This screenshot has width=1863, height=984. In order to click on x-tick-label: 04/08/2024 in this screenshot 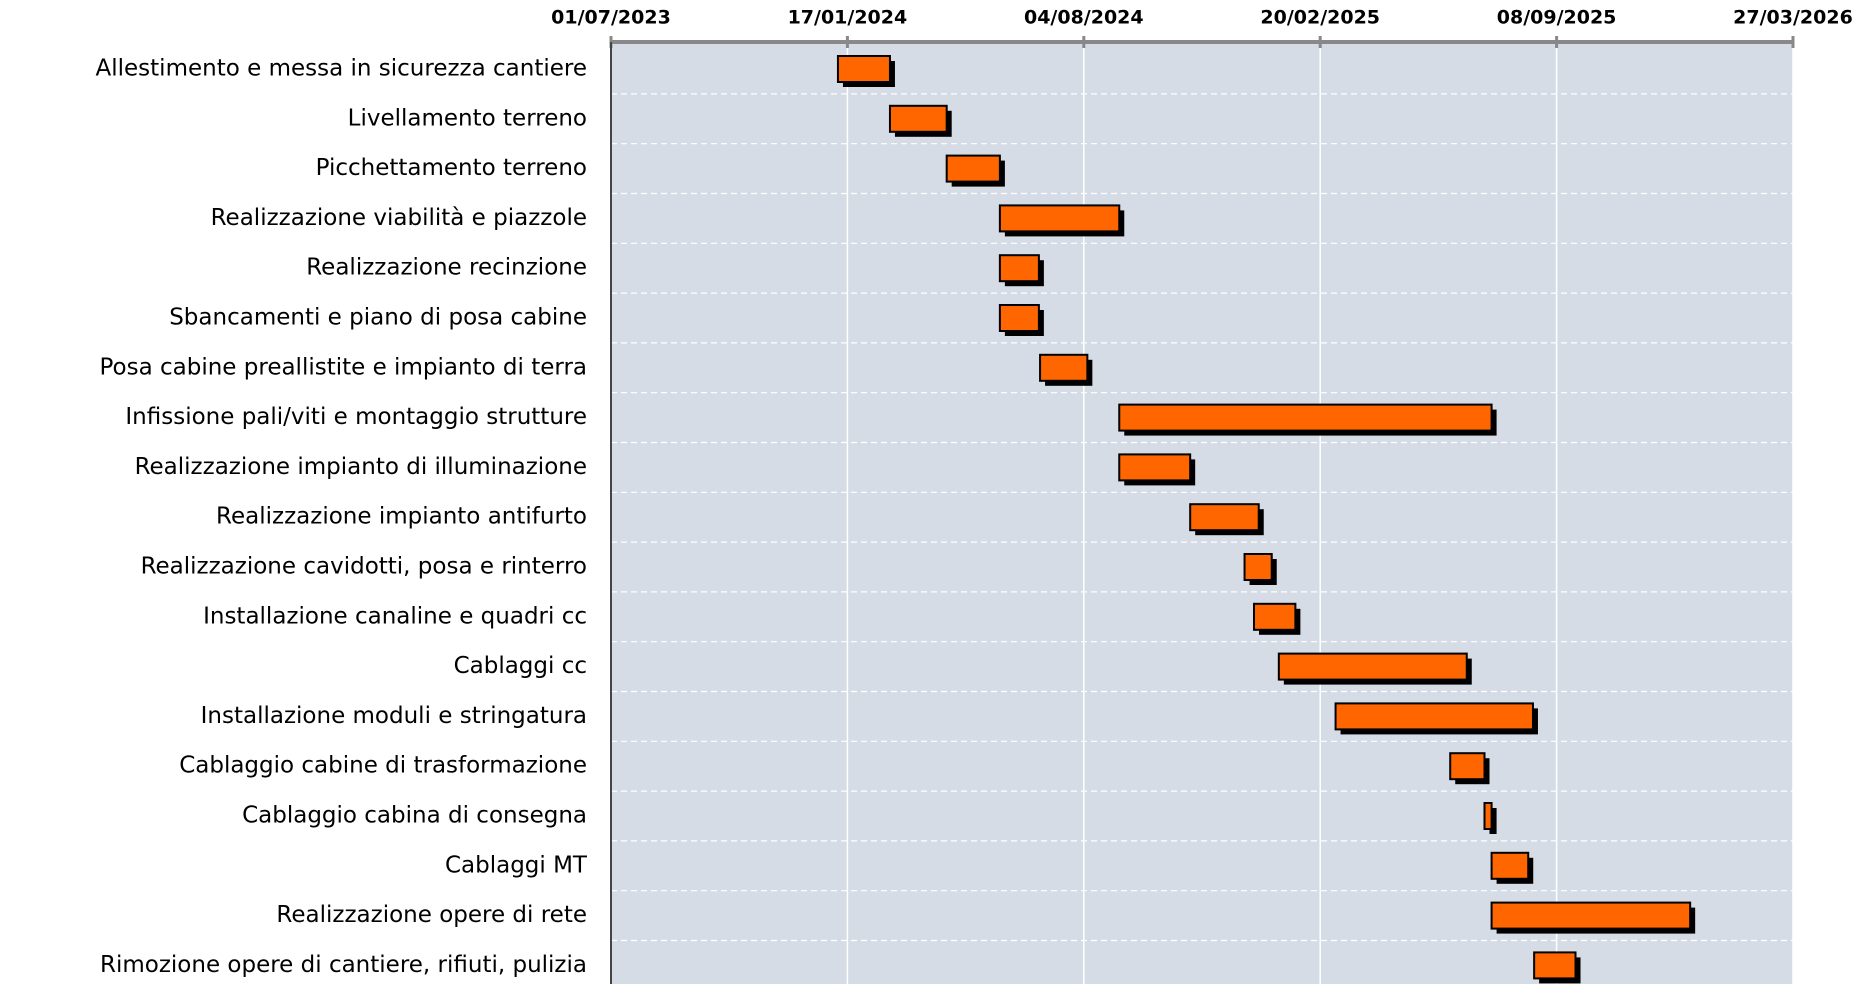, I will do `click(1084, 18)`.